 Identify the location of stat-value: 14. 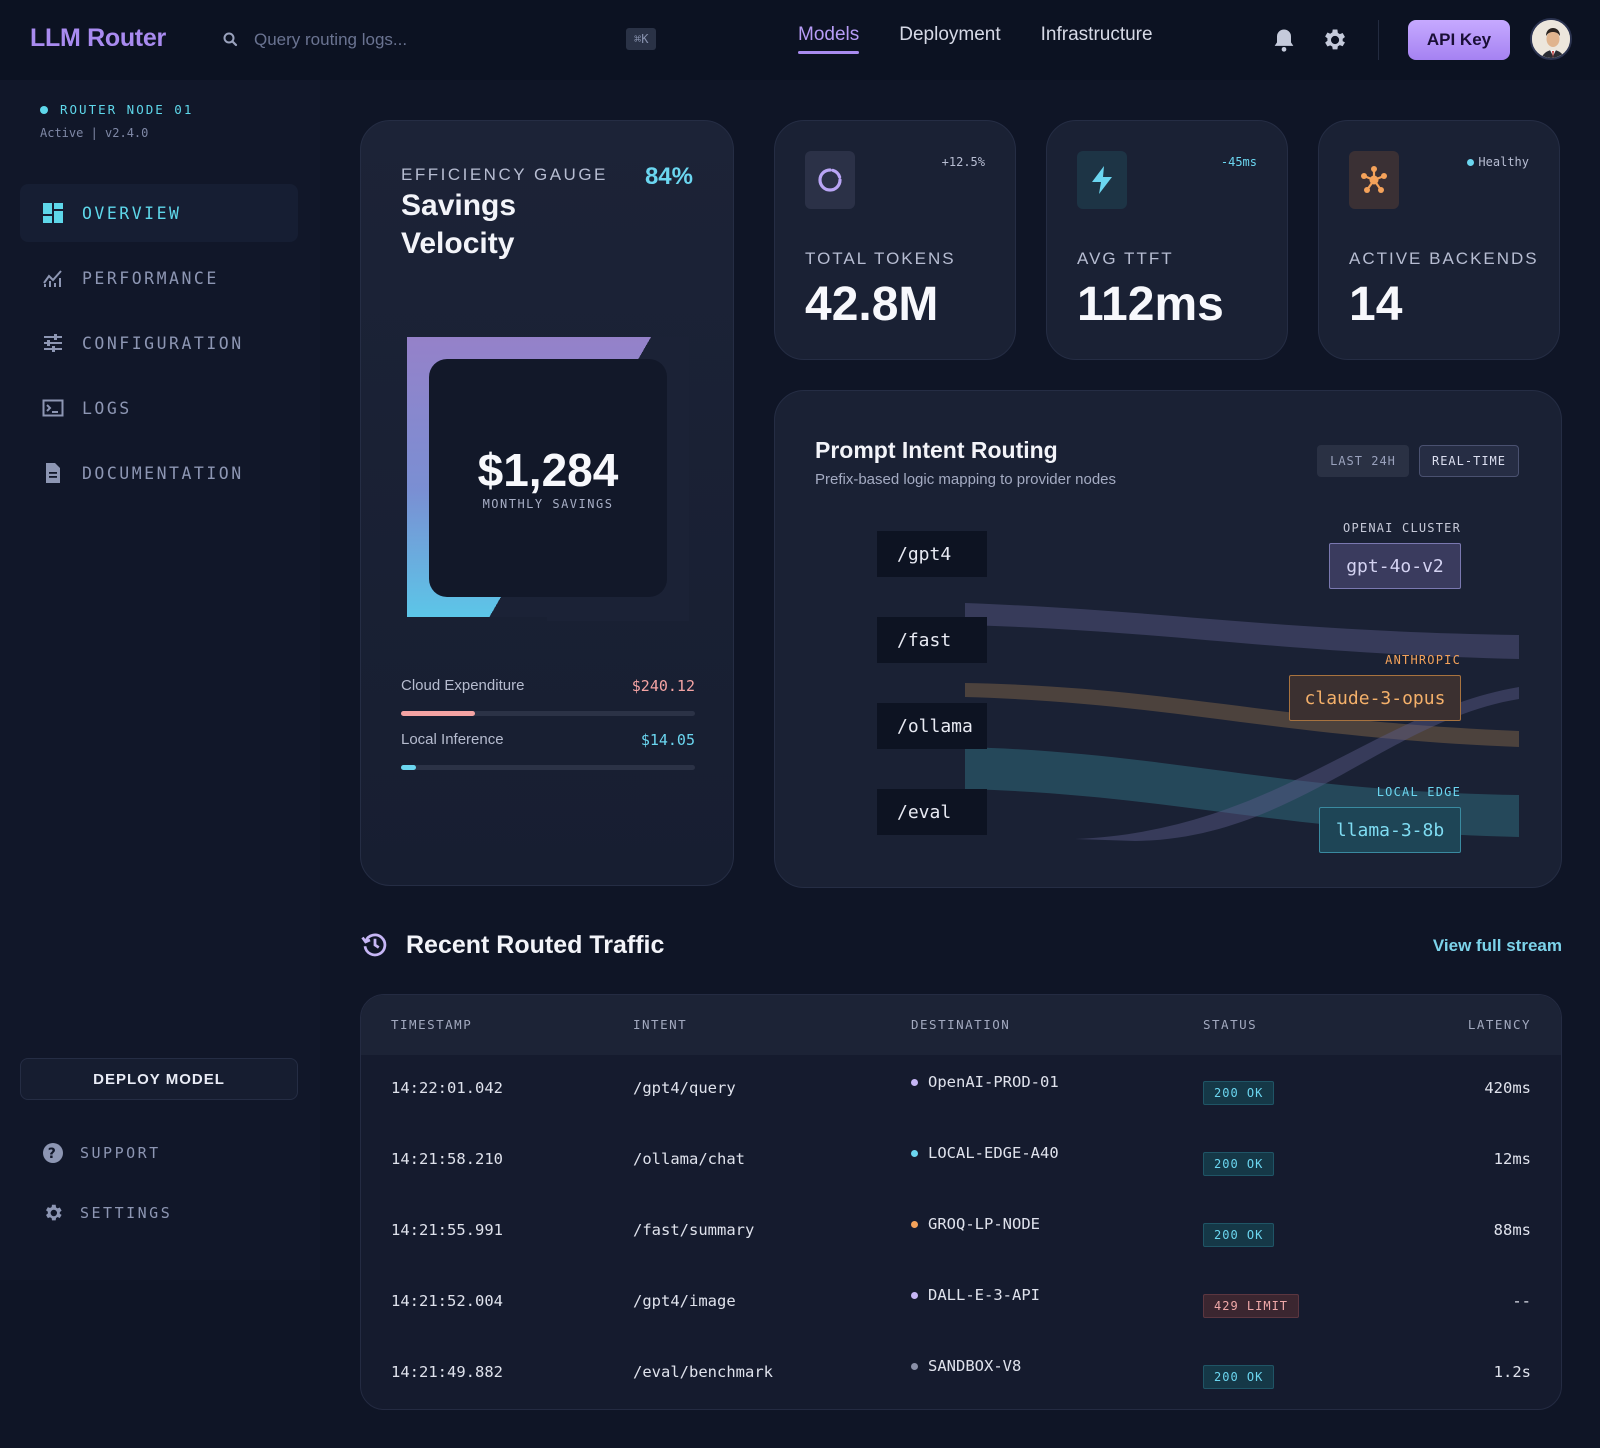
(1376, 304).